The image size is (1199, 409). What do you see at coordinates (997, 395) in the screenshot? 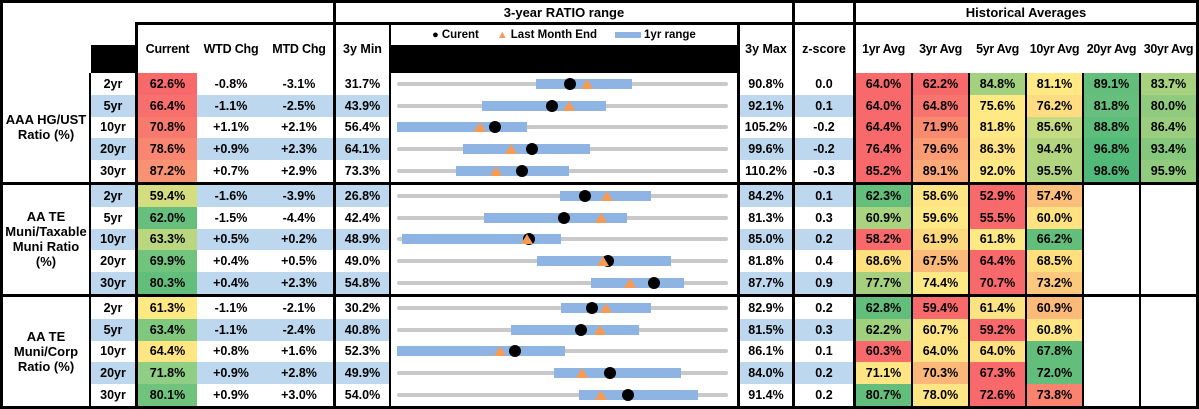
I see `avg-value: 72.6%` at bounding box center [997, 395].